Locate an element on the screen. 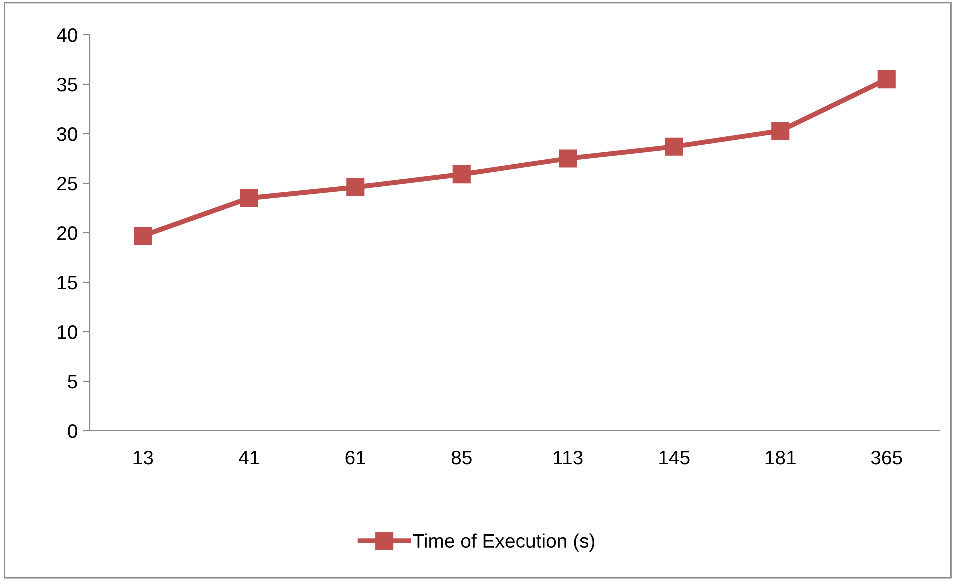 Image resolution: width=956 pixels, height=581 pixels. y-tick-label: 0 is located at coordinates (73, 431).